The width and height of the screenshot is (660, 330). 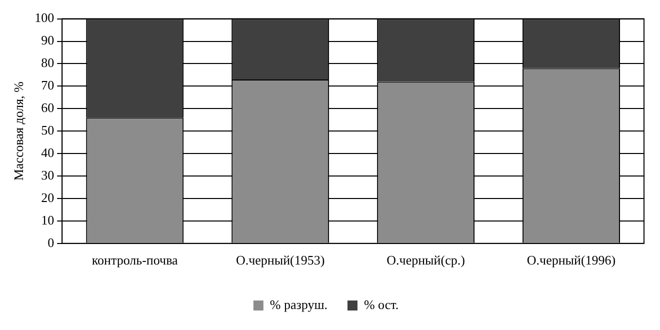 What do you see at coordinates (425, 260) in the screenshot?
I see `x-tick-label: О.черный(ср.)` at bounding box center [425, 260].